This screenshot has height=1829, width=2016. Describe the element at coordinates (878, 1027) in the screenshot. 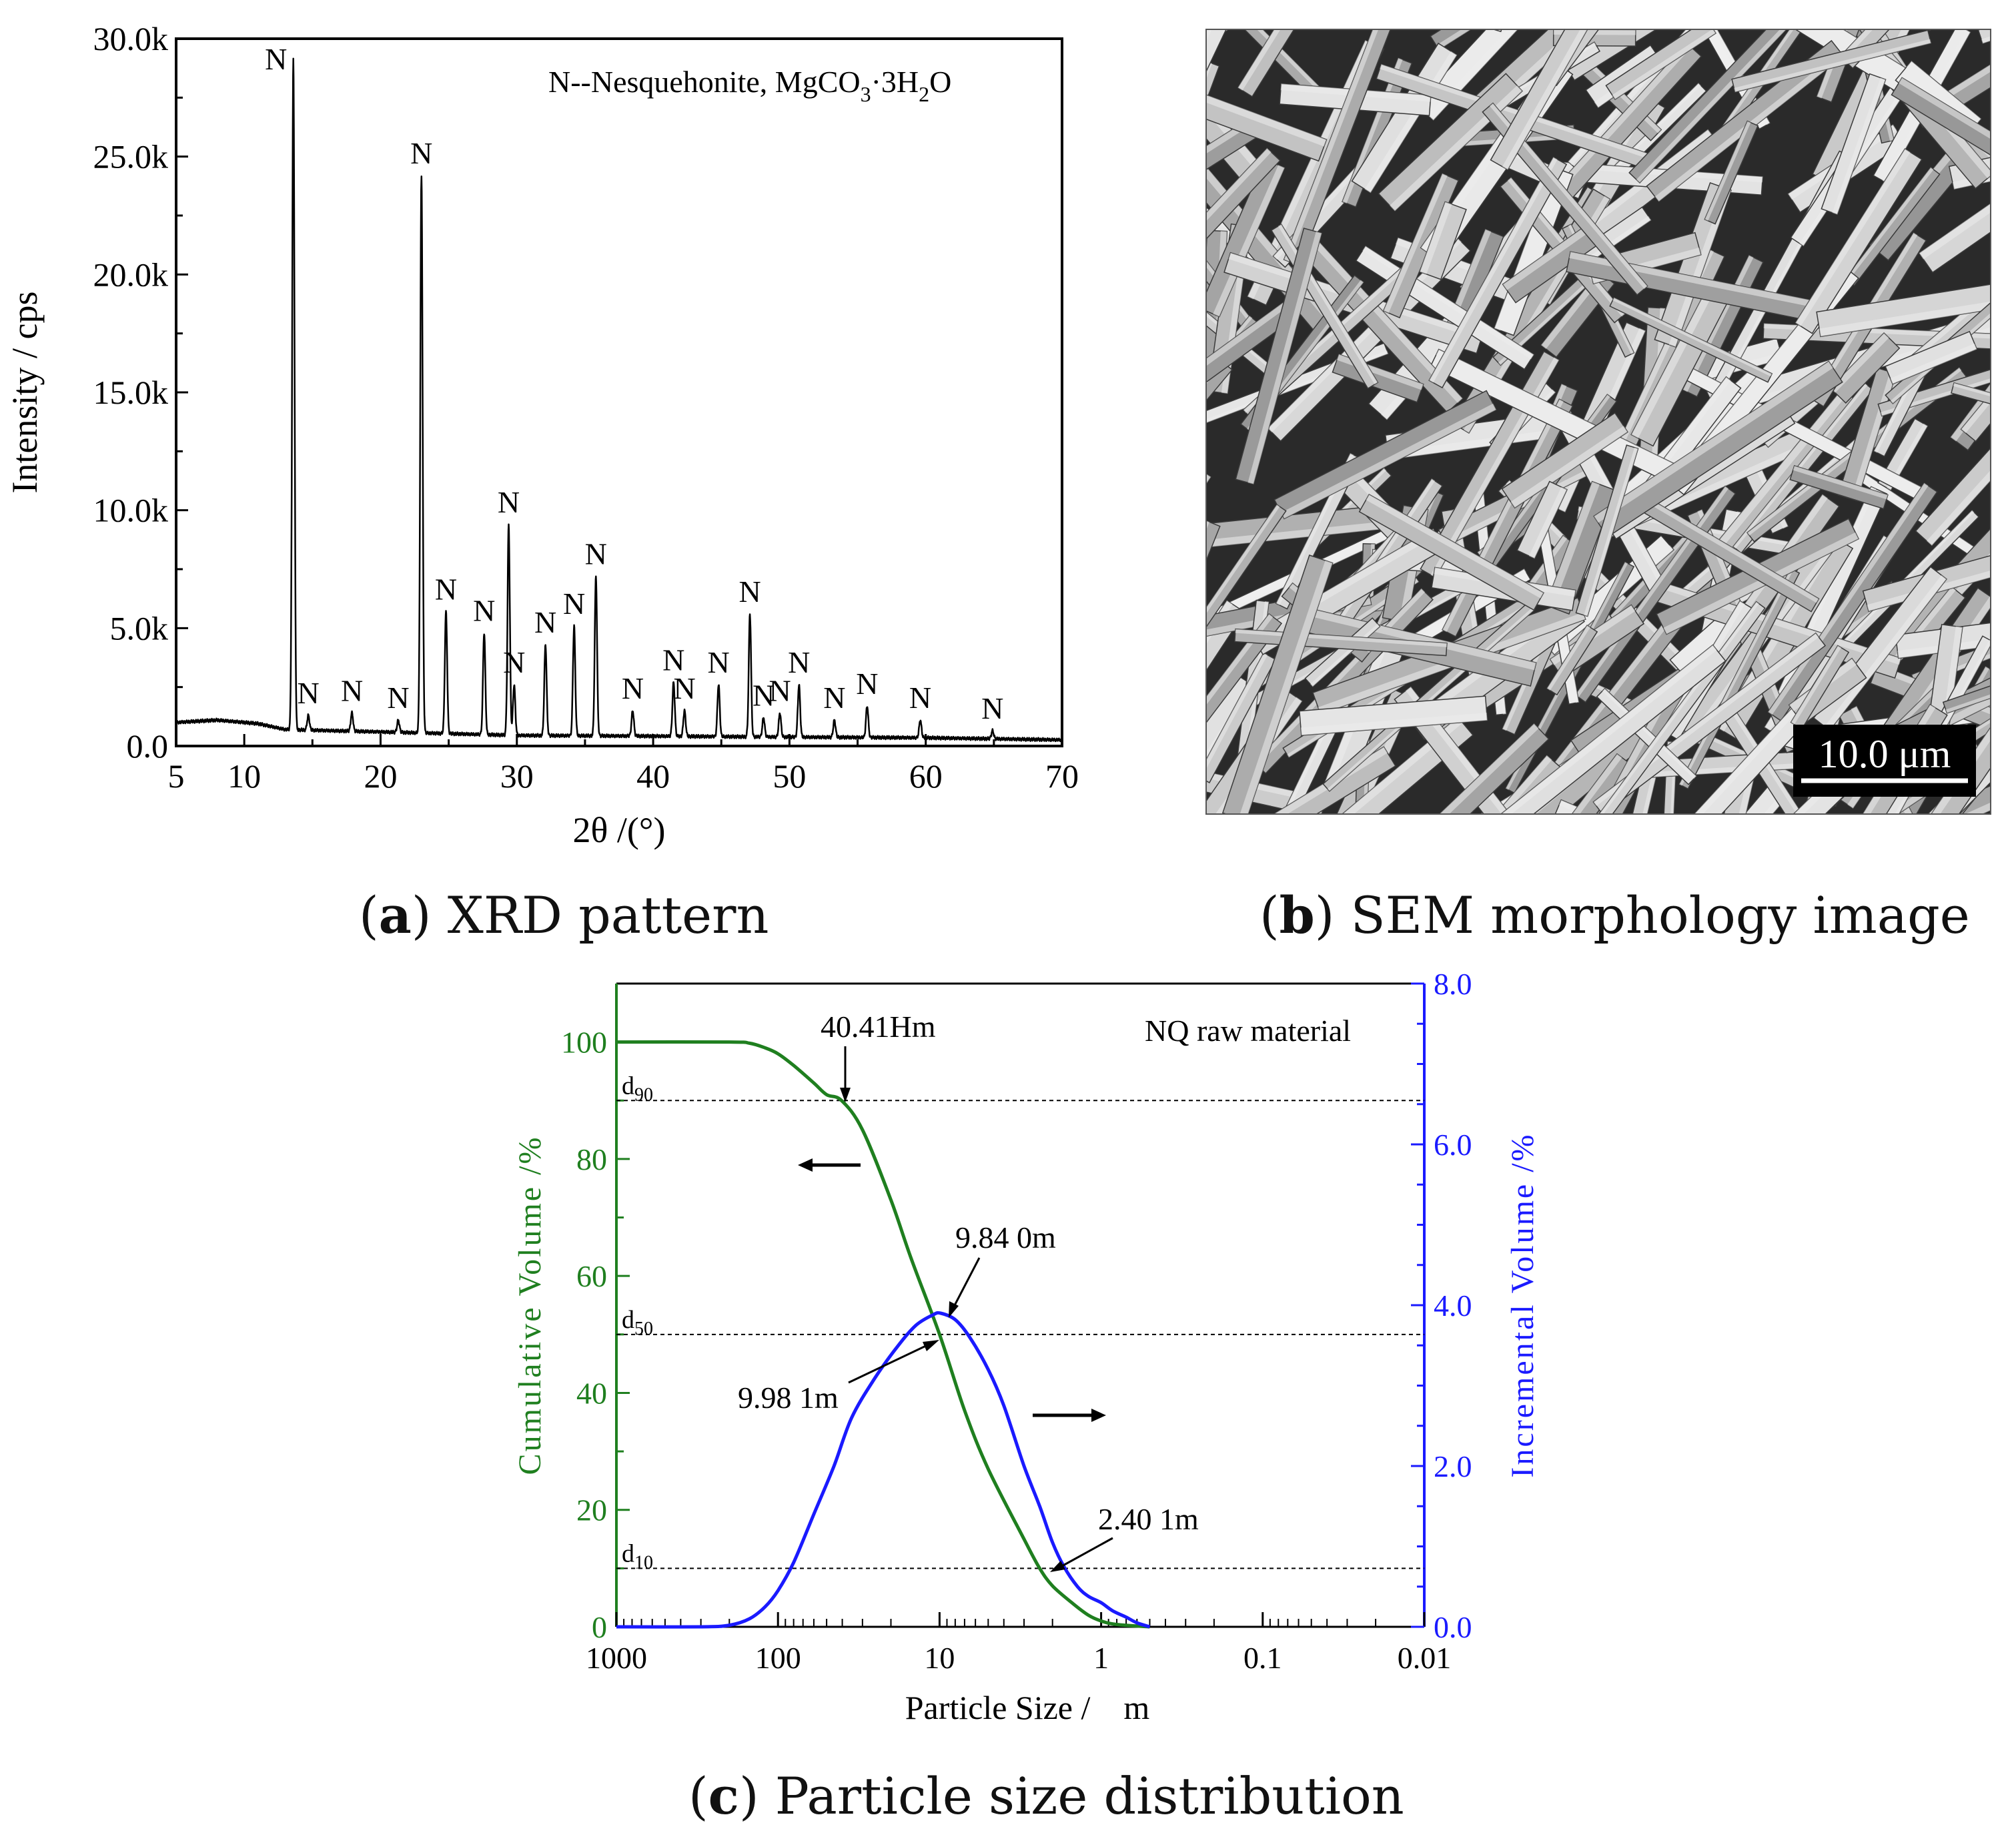

I see `svg-text: 40.41Hm` at that location.